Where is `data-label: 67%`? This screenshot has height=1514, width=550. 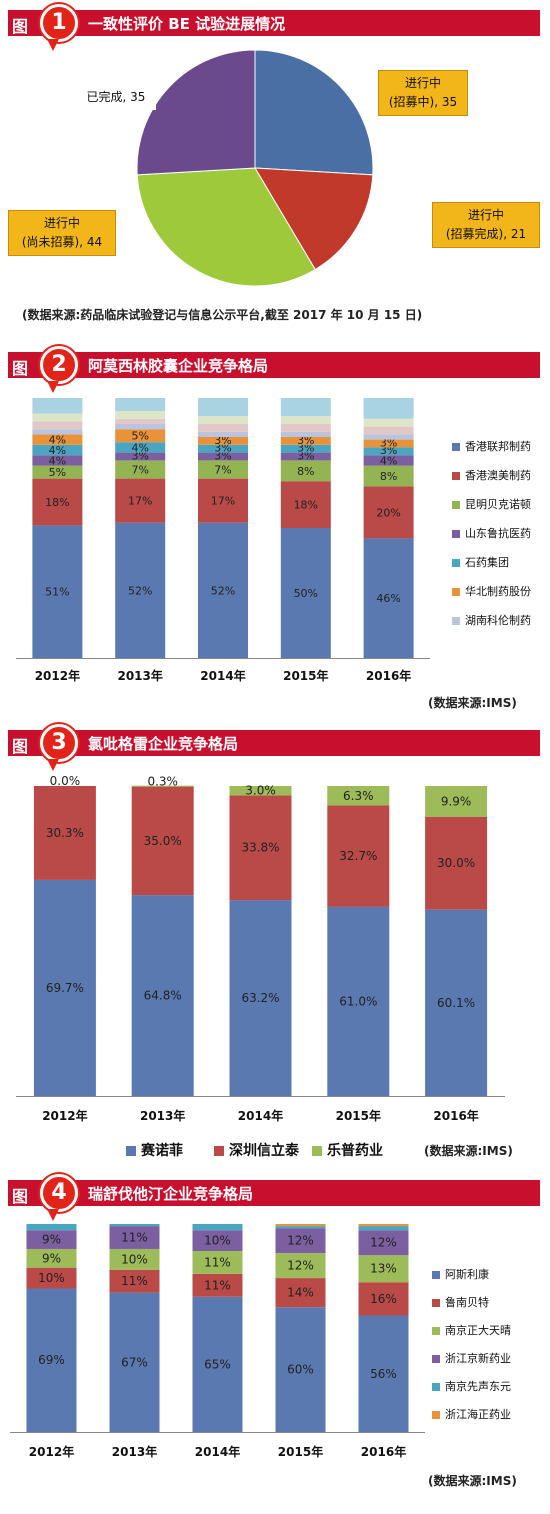 data-label: 67% is located at coordinates (134, 1362).